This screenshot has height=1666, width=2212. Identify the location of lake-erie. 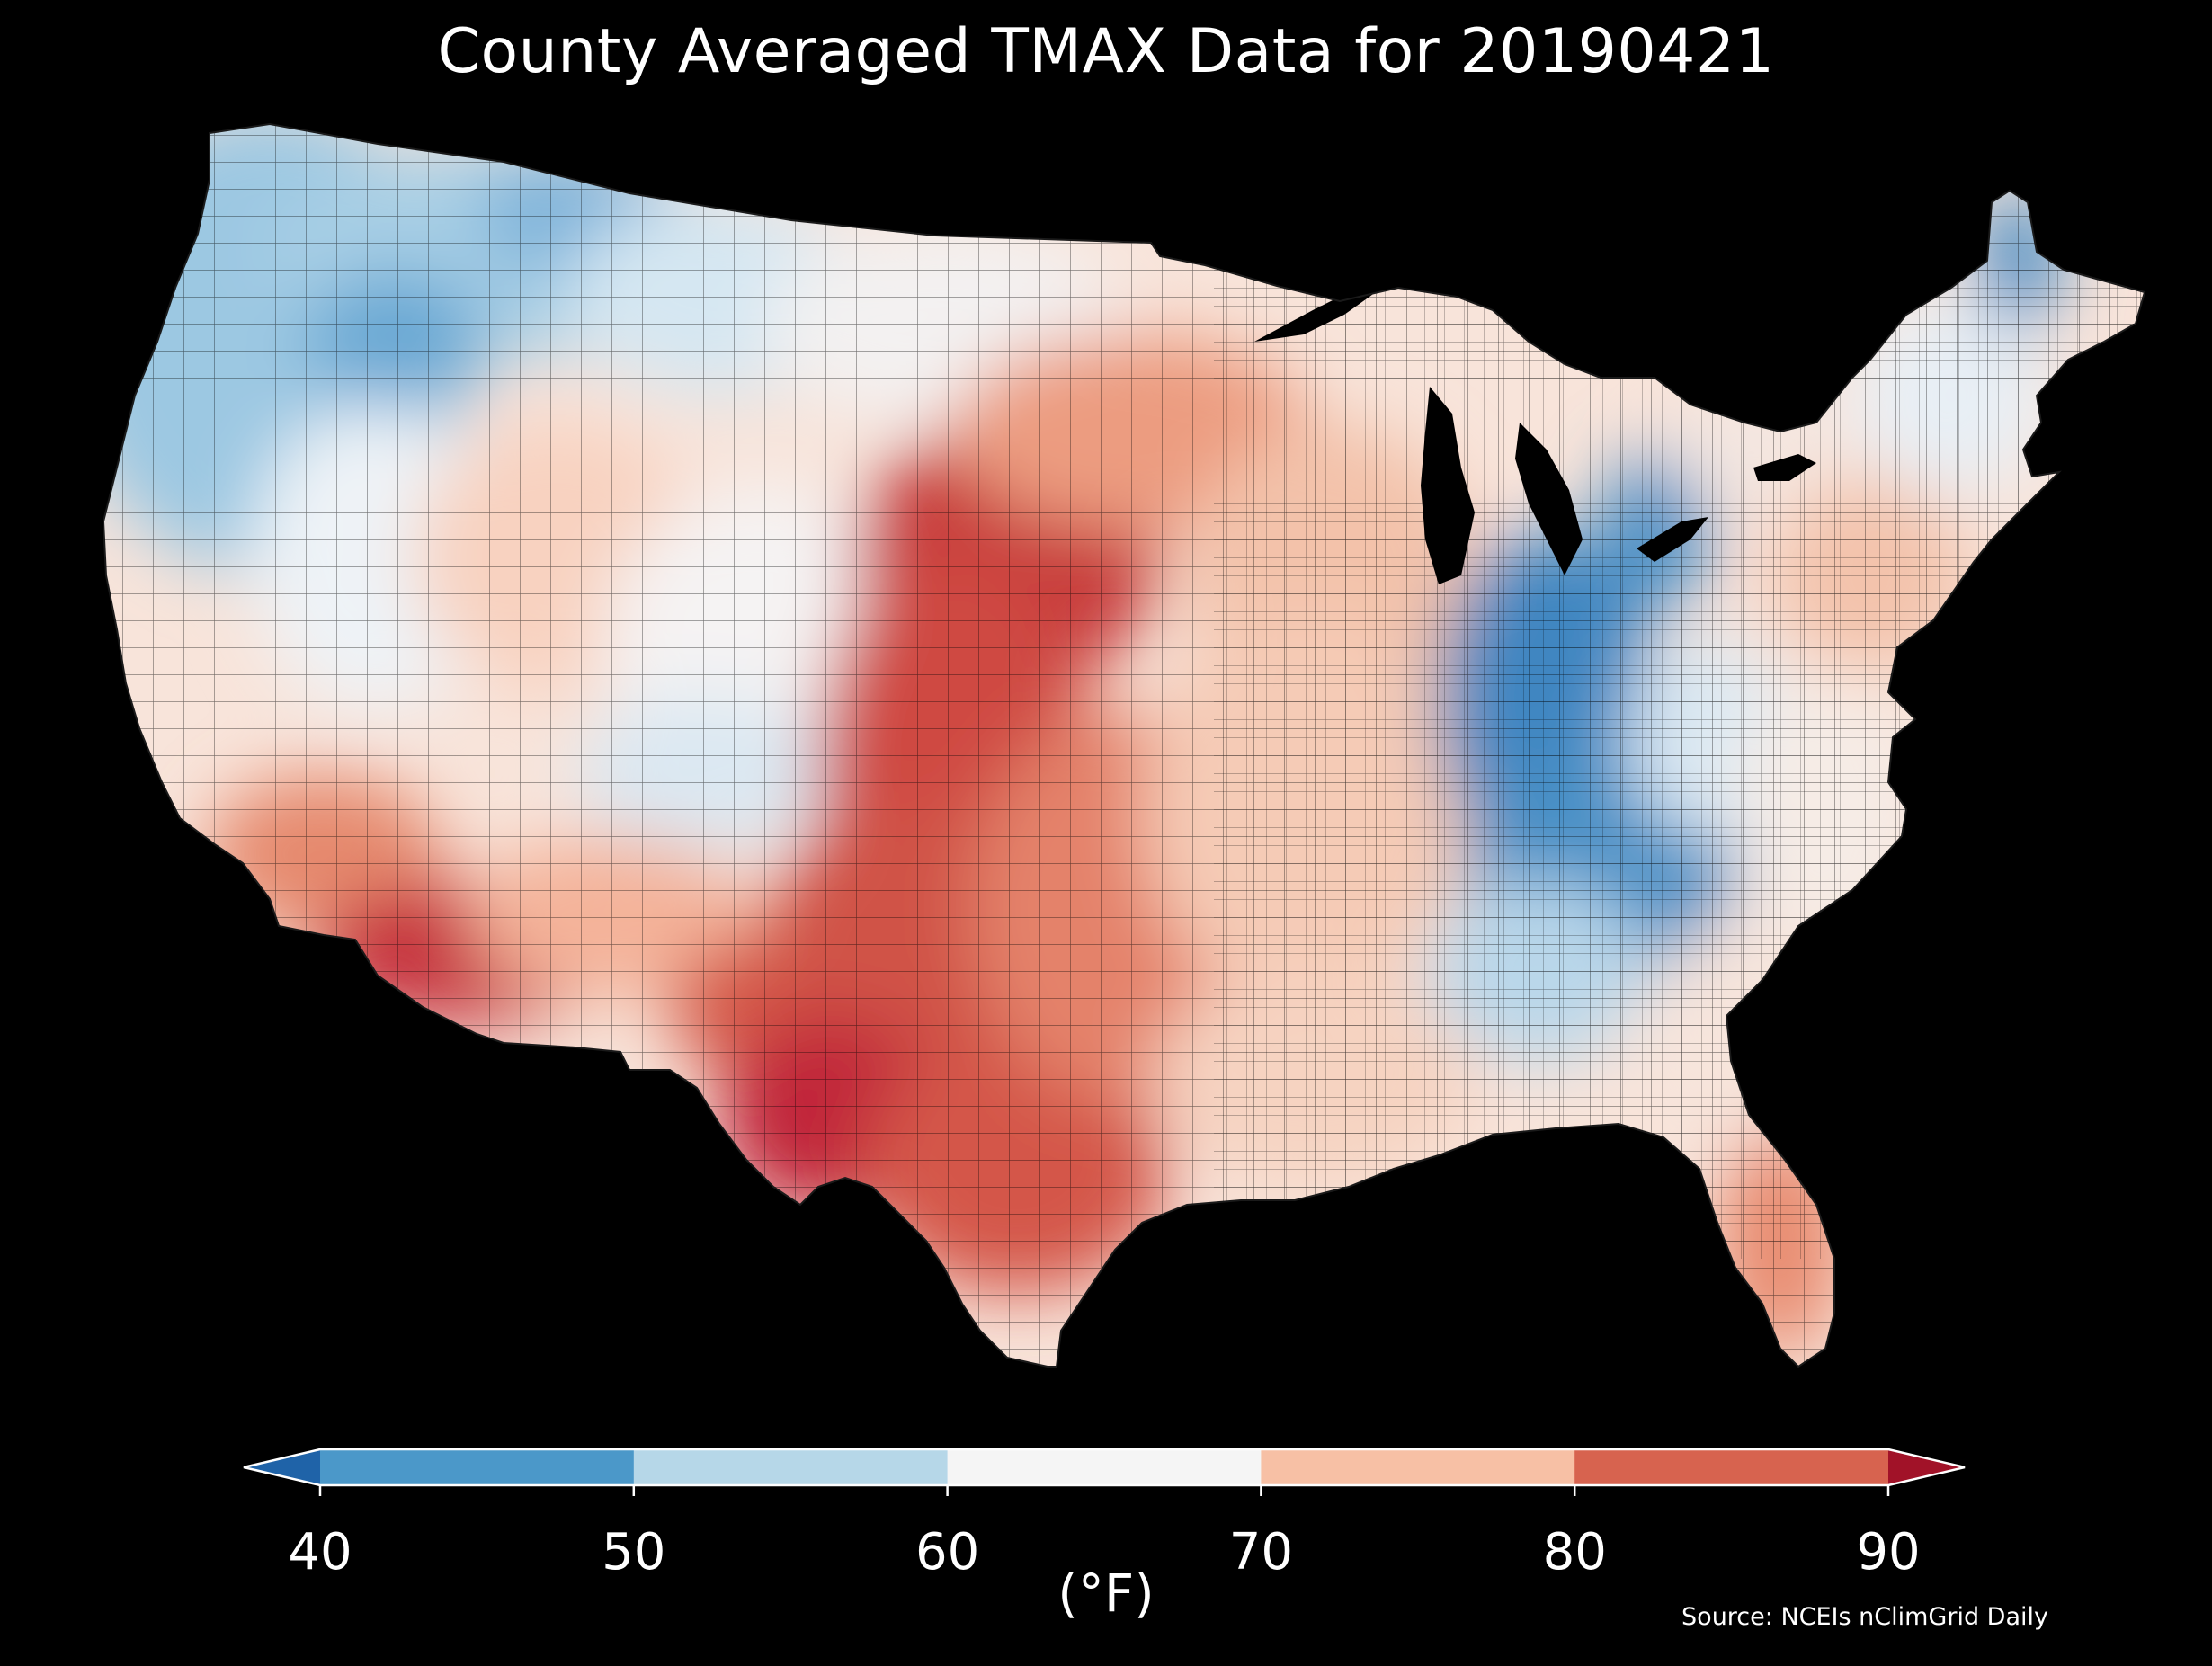
(1672, 540).